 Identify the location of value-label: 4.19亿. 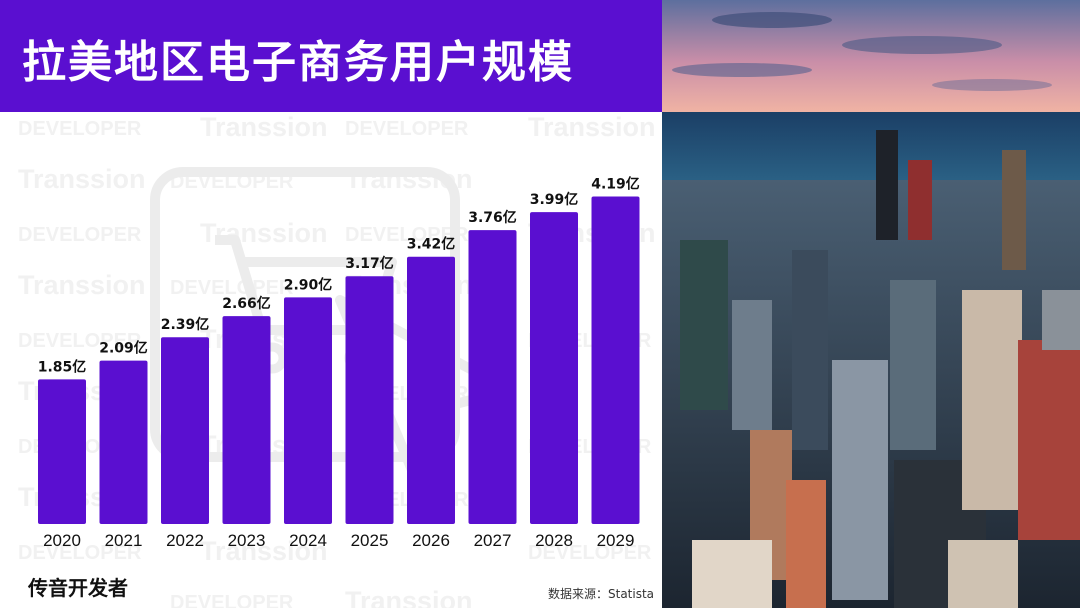
(615, 184).